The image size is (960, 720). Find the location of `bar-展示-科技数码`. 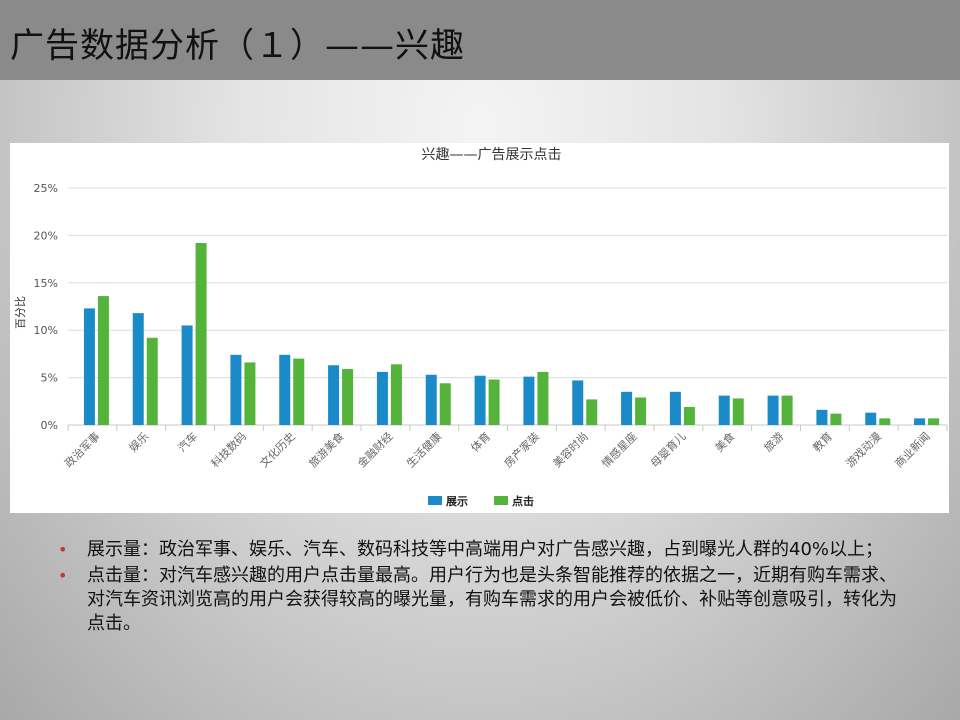

bar-展示-科技数码 is located at coordinates (236, 389).